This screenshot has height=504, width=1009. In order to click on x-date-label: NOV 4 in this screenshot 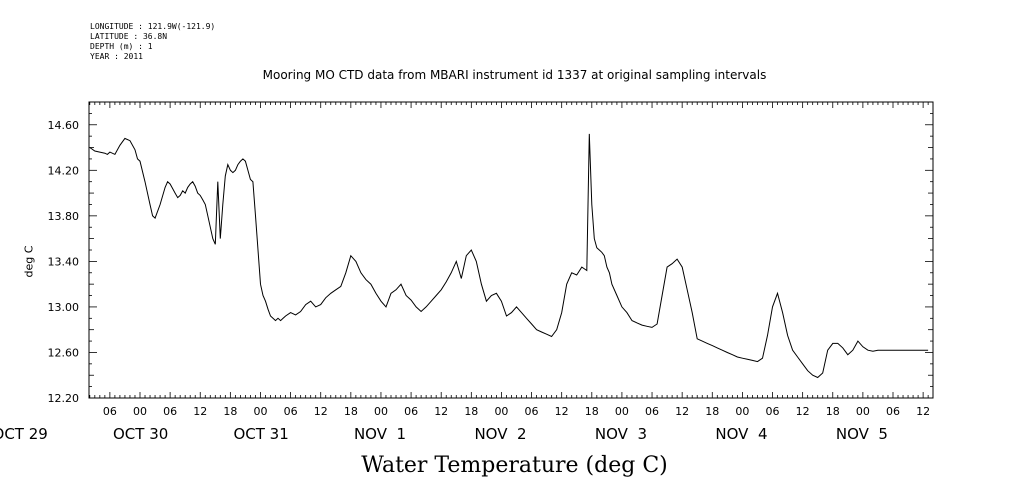, I will do `click(741, 434)`.